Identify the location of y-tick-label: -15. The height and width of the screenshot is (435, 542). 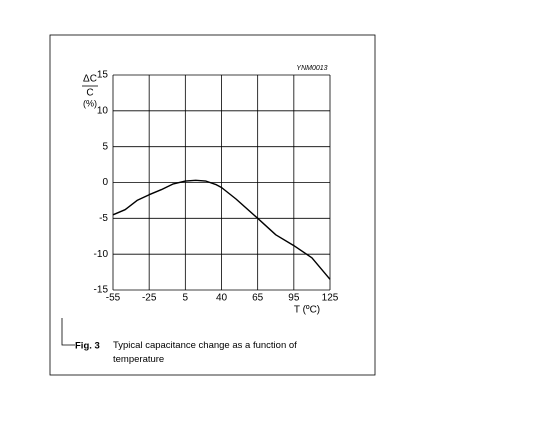
(101, 290).